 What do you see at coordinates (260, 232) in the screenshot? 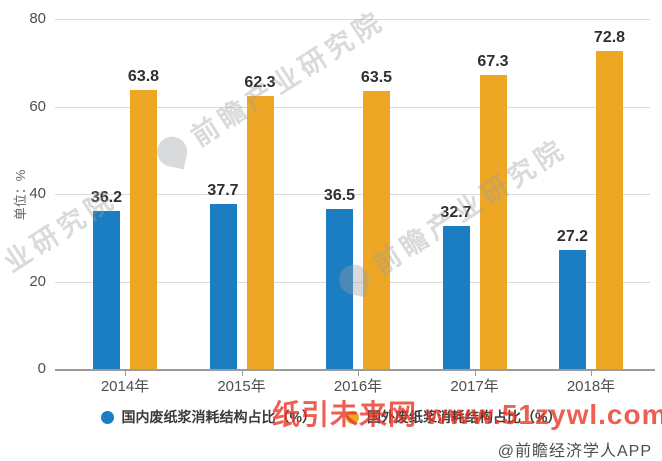
I see `bar-foreign-2015年` at bounding box center [260, 232].